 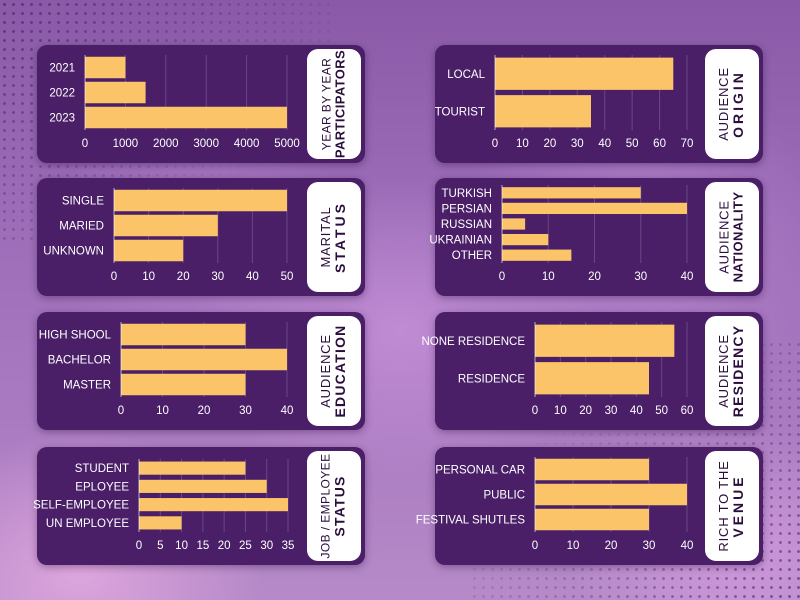 What do you see at coordinates (126, 144) in the screenshot?
I see `x-tick-label: 1000` at bounding box center [126, 144].